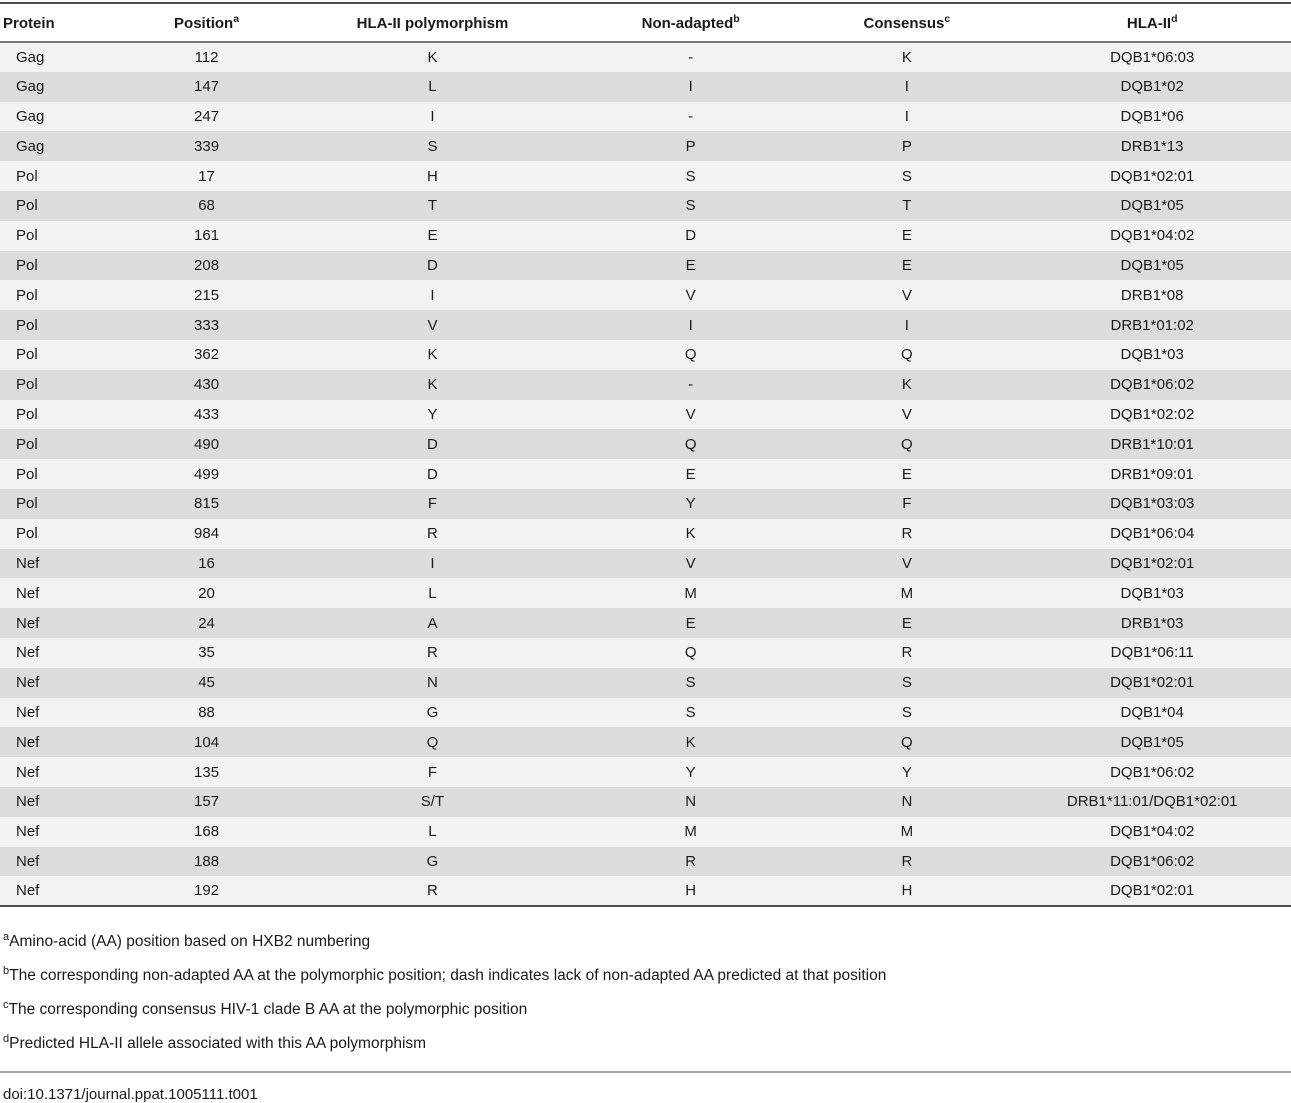 This screenshot has width=1291, height=1103. I want to click on table-row: Pol 815 F Y F DQB1*03:03, so click(645, 503).